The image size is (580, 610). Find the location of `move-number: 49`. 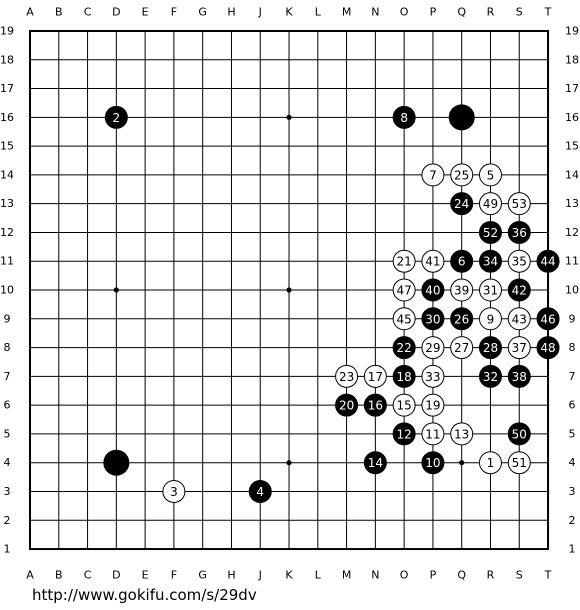

move-number: 49 is located at coordinates (490, 204).